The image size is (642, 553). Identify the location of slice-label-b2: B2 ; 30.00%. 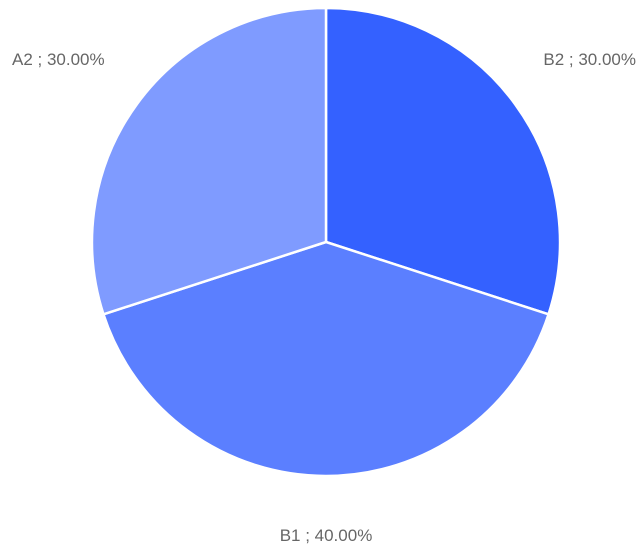
(589, 59).